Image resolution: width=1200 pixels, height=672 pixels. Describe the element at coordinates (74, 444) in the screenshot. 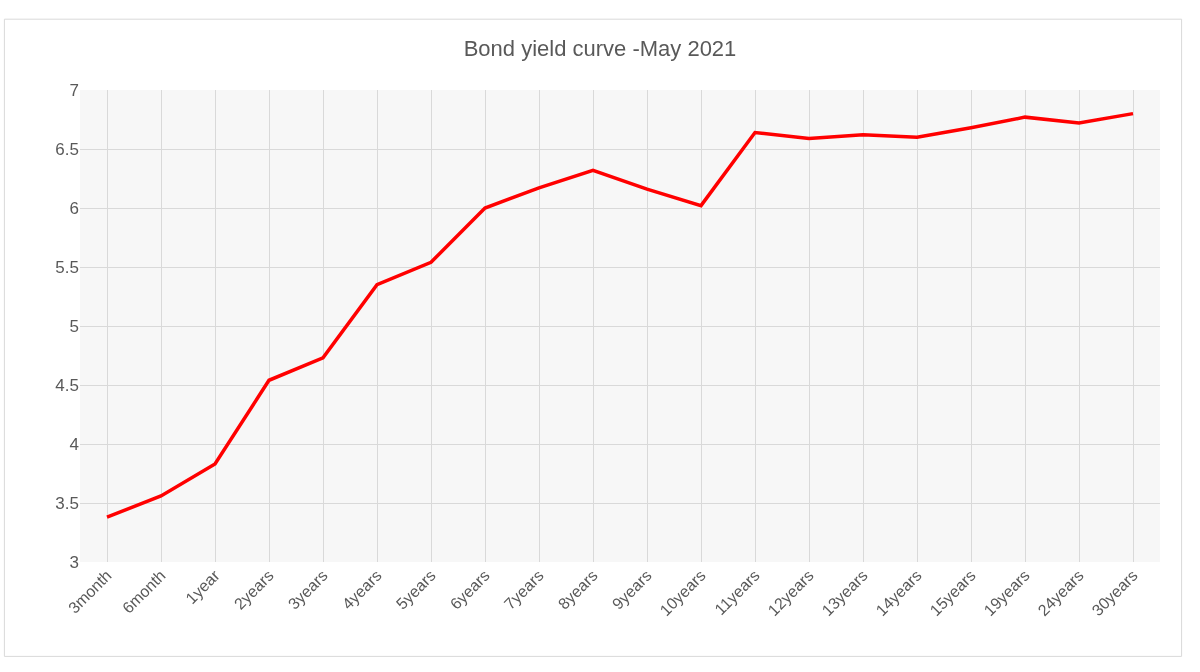

I see `y-tick-label: 4` at that location.